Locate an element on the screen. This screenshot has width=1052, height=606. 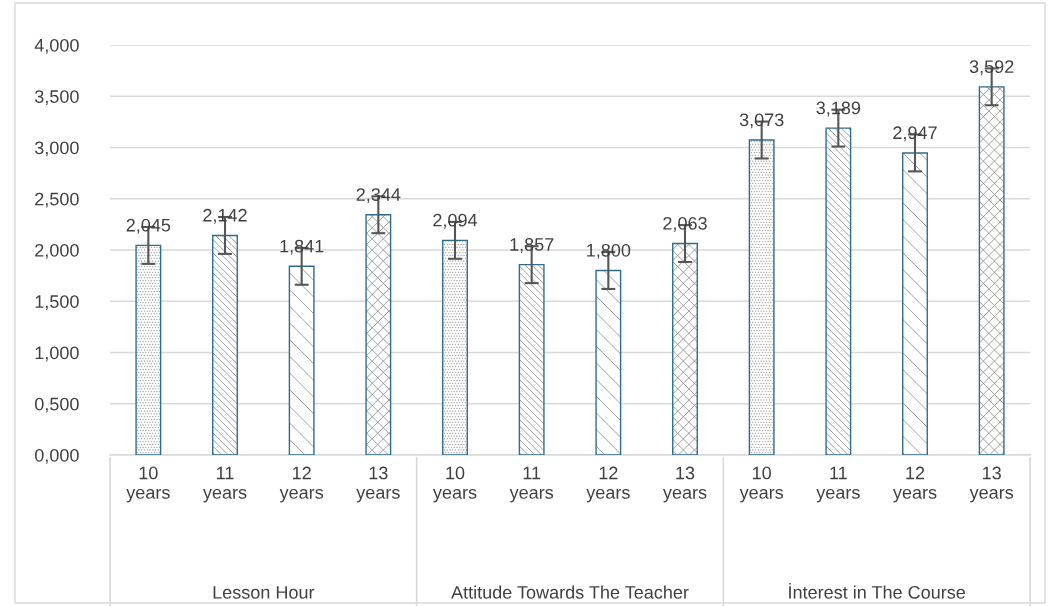
data-label: 2,142 is located at coordinates (225, 216).